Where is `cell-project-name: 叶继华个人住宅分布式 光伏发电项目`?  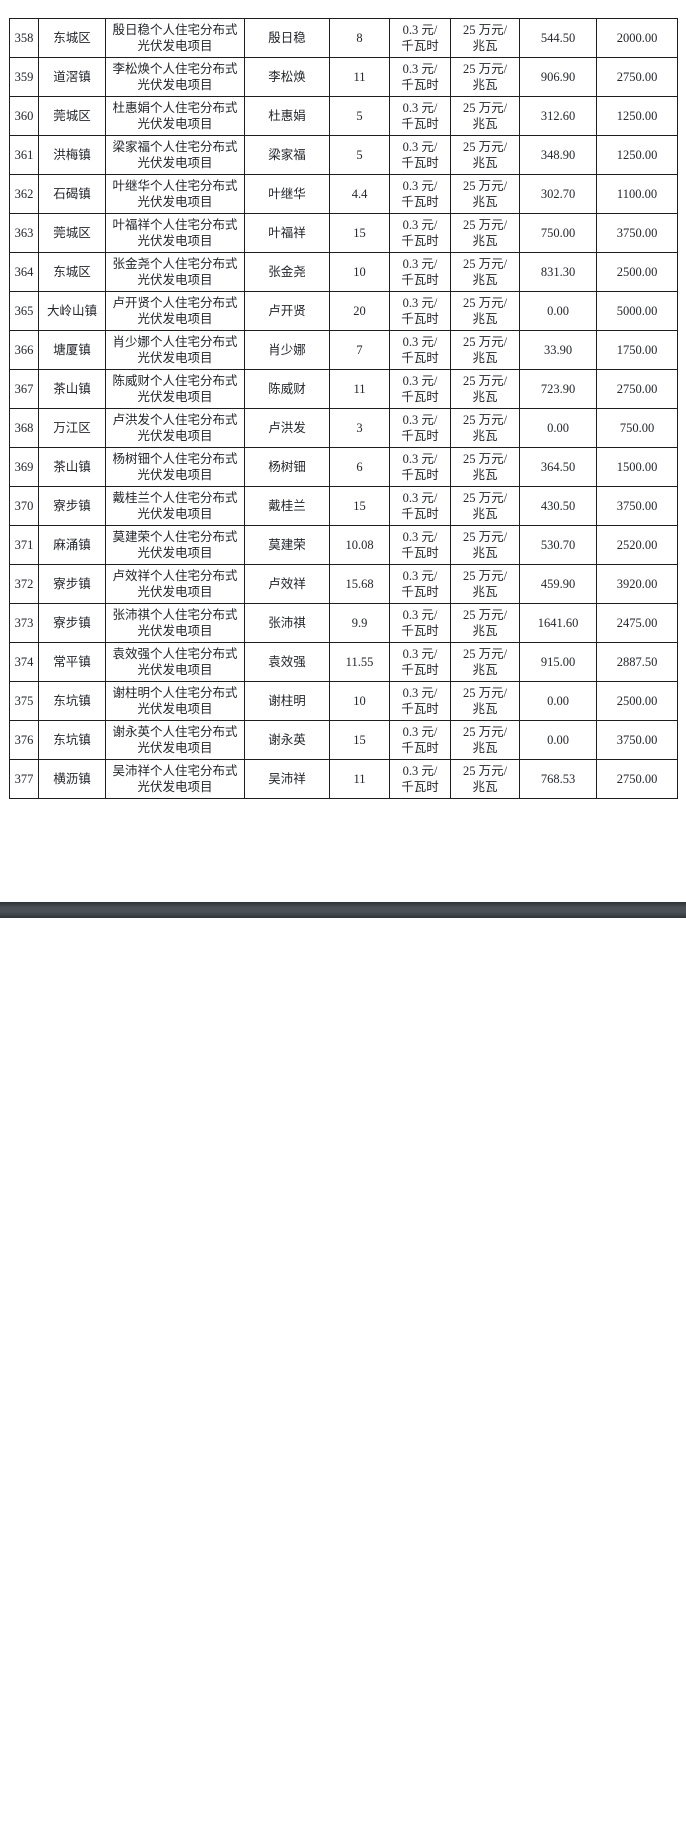
cell-project-name: 叶继华个人住宅分布式 光伏发电项目 is located at coordinates (175, 194).